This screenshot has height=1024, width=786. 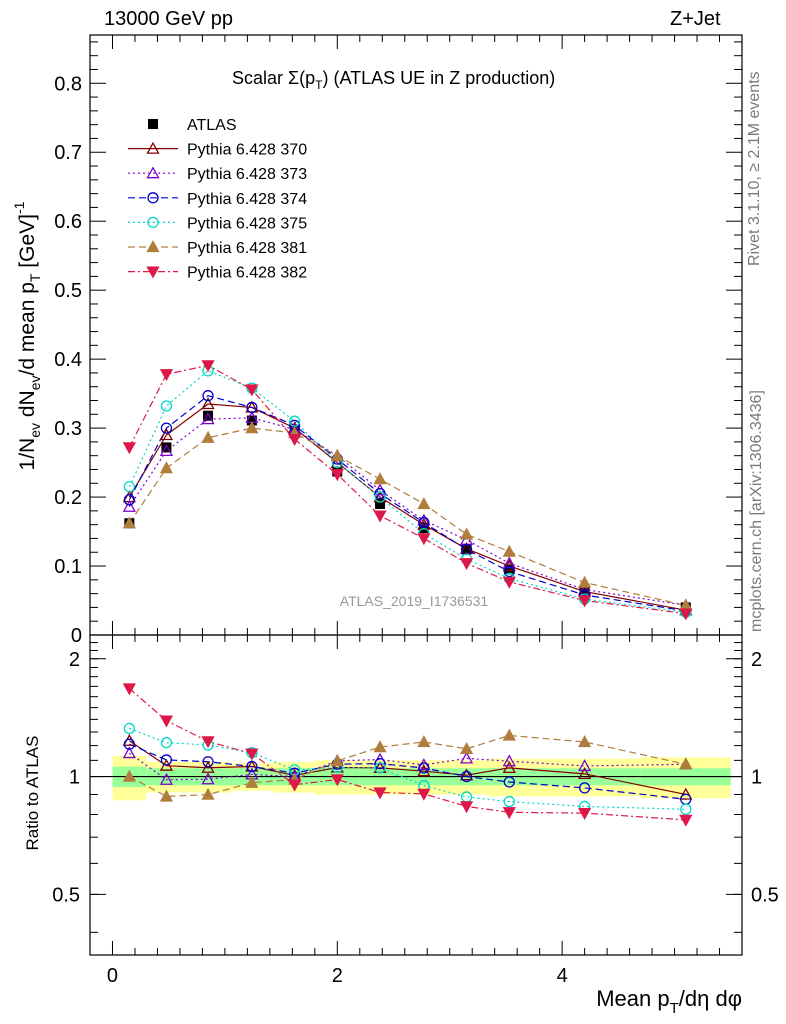 What do you see at coordinates (27, 328) in the screenshot?
I see `main-y-axis-label-part: /d mean p` at bounding box center [27, 328].